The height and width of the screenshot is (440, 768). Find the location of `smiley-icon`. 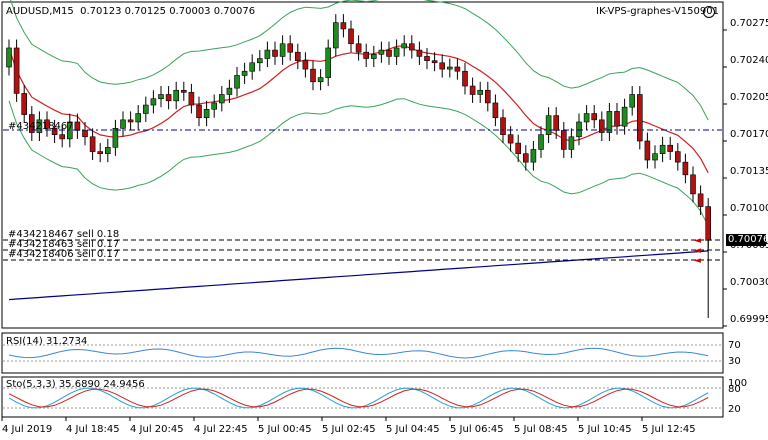

smiley-icon is located at coordinates (709, 12).